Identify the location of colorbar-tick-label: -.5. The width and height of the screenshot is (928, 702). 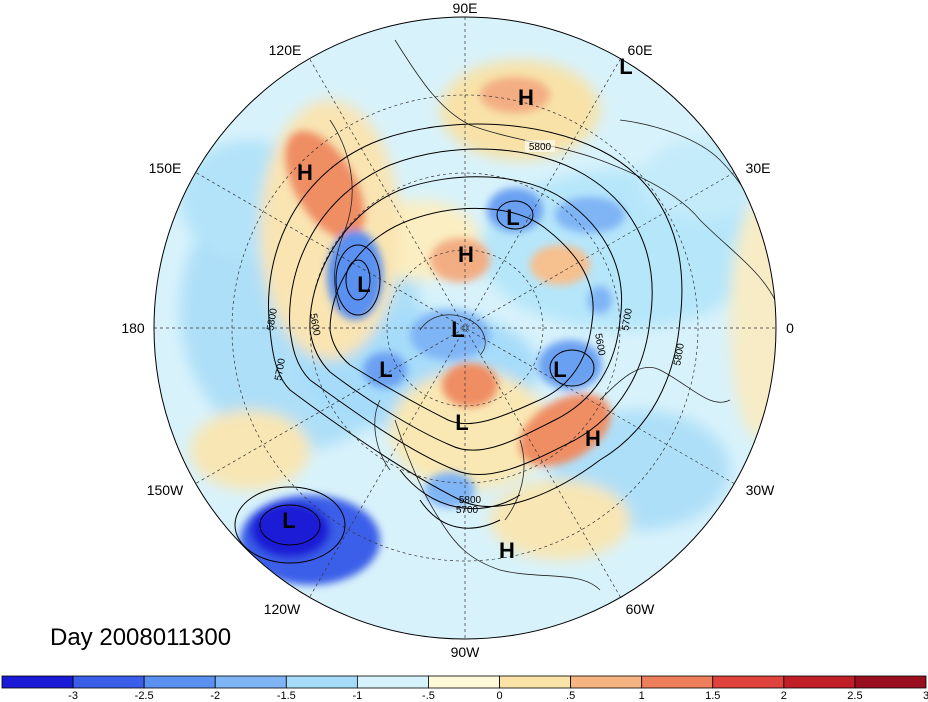
(428, 696).